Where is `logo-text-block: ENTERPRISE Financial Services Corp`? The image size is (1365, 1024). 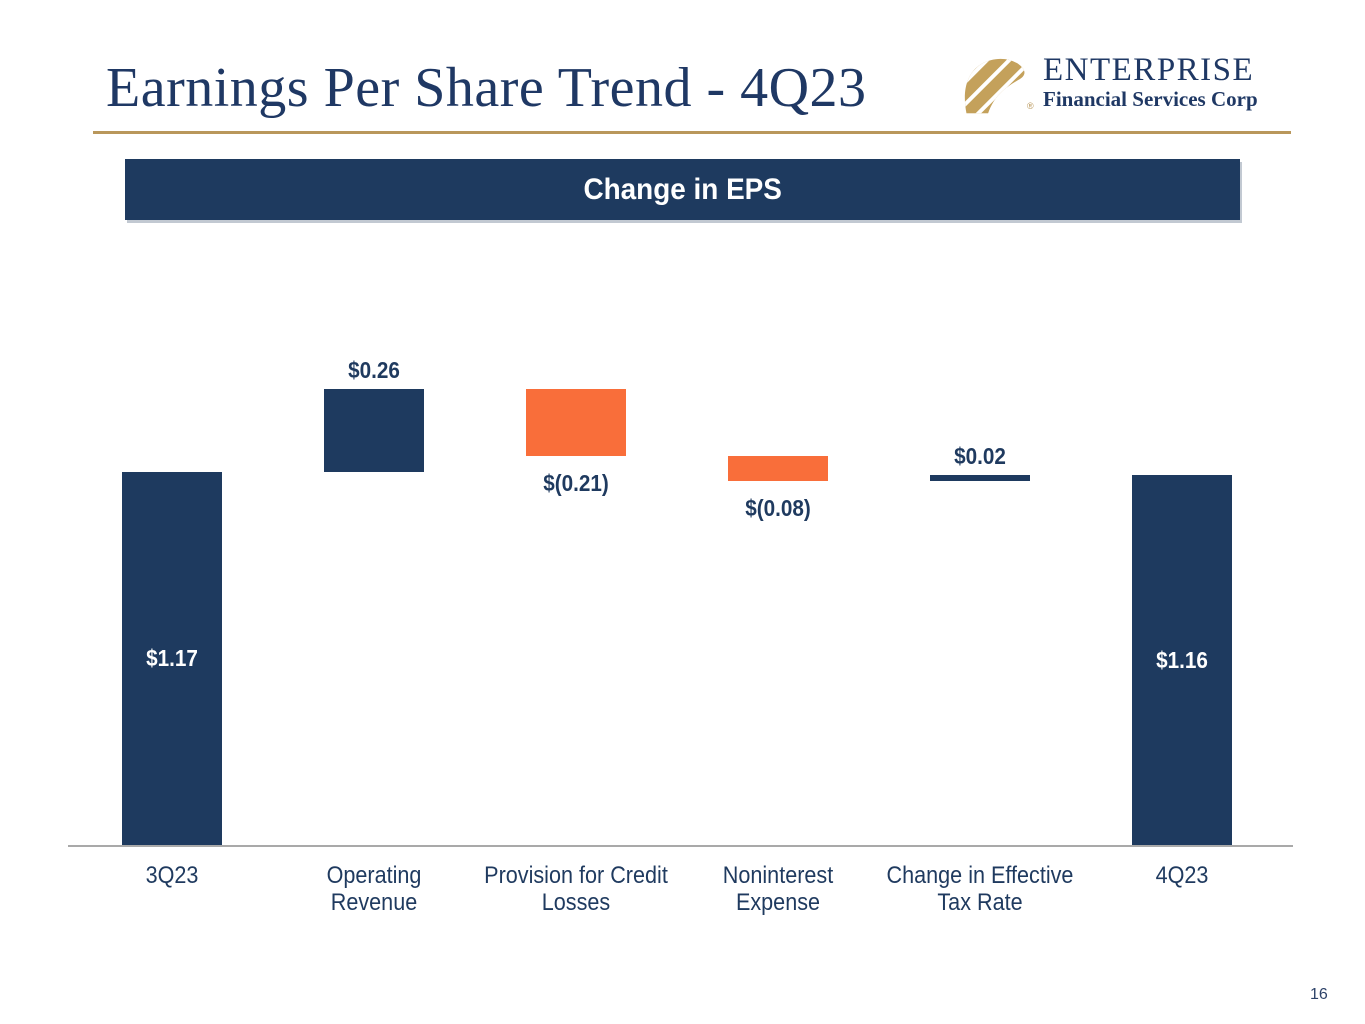
logo-text-block: ENTERPRISE Financial Services Corp is located at coordinates (1167, 81).